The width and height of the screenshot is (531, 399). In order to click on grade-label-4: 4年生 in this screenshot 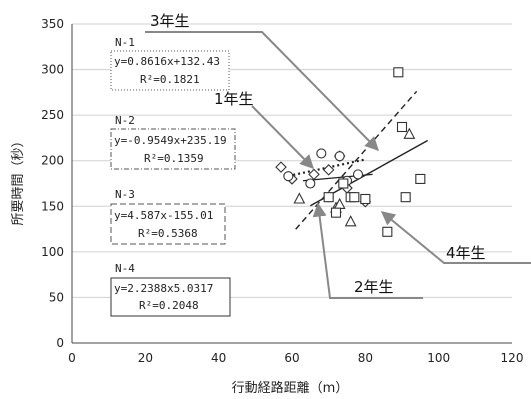, I will do `click(466, 253)`.